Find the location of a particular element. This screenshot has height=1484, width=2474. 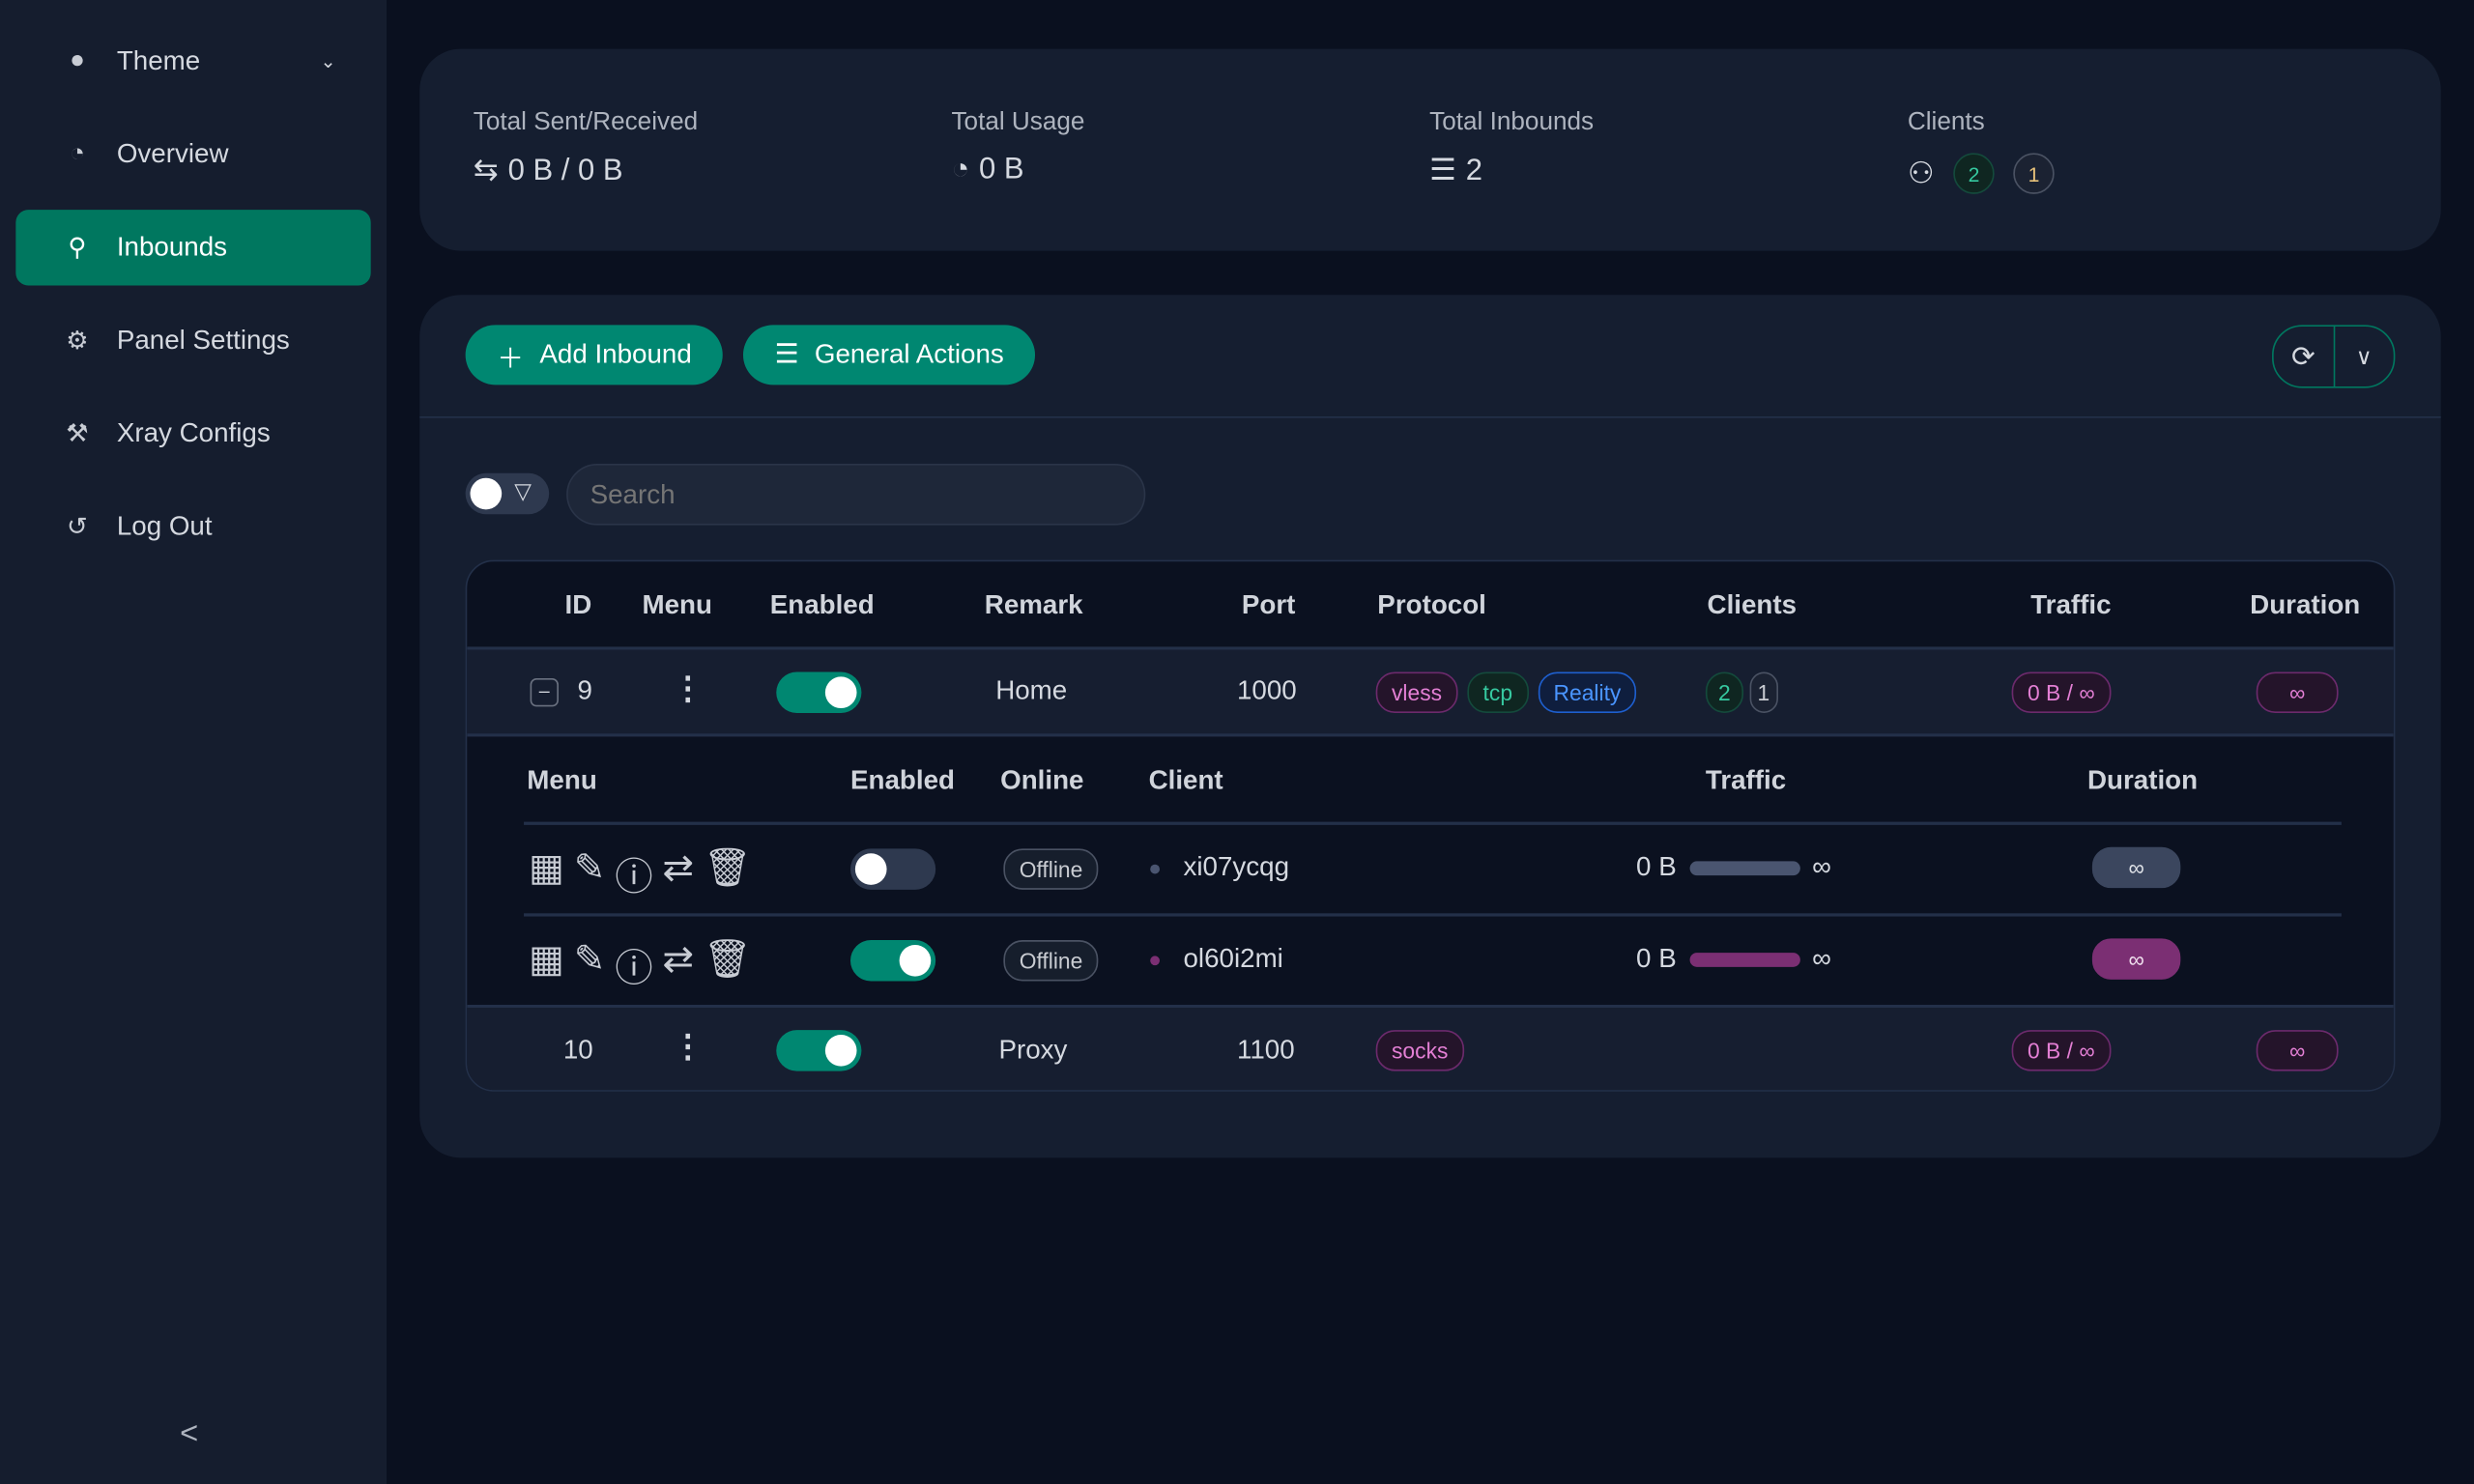

list-icon: ☰ is located at coordinates (1443, 171).